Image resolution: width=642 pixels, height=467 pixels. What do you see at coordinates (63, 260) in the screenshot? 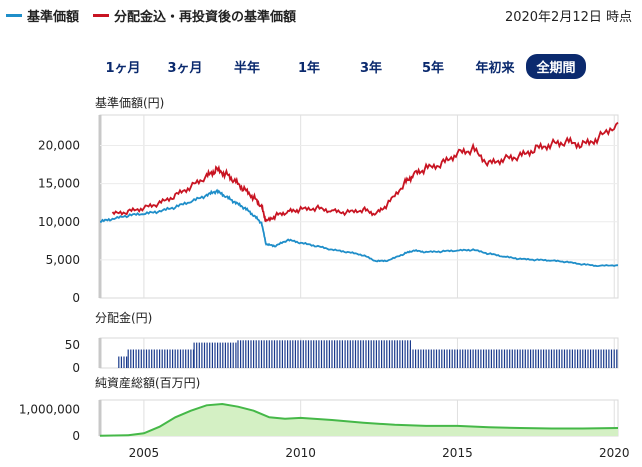
I see `y-tick-label: 5,000` at bounding box center [63, 260].